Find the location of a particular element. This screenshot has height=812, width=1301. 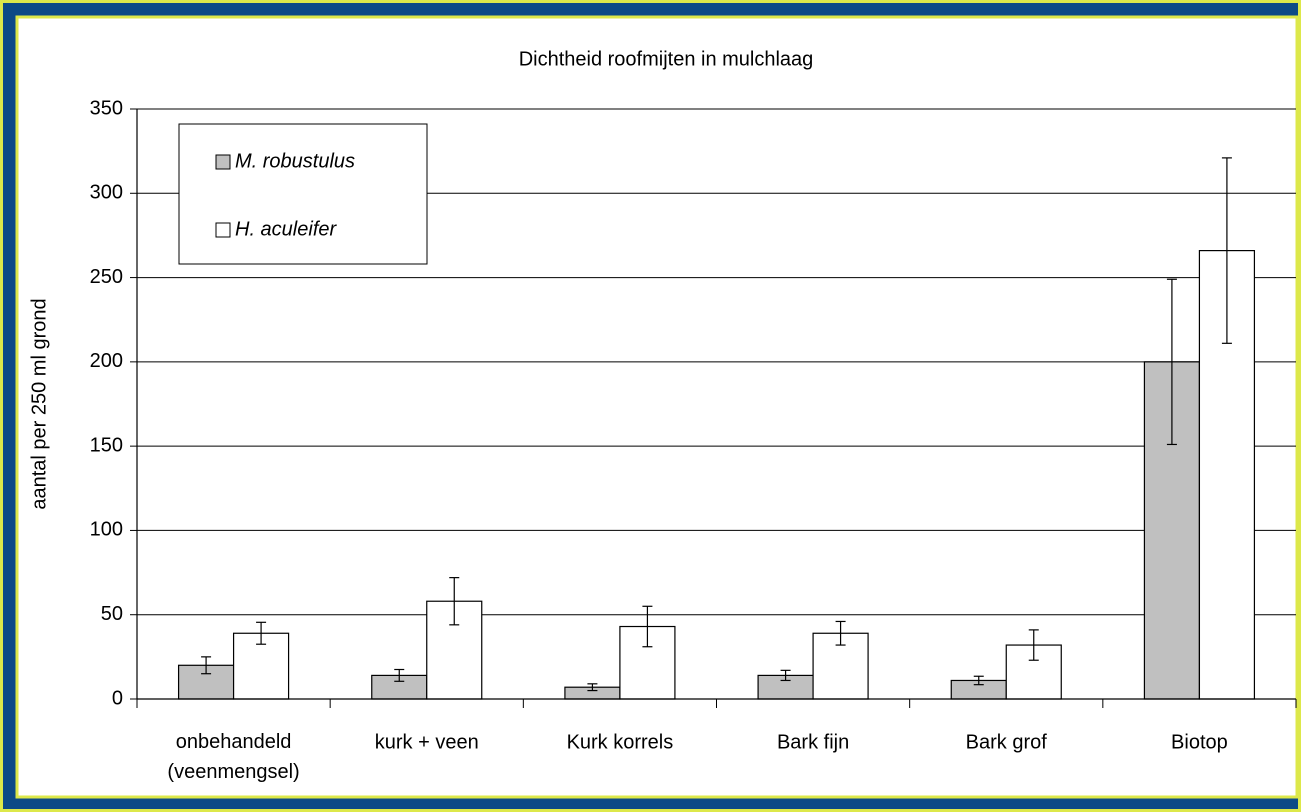

x-tick-label-line: (veenmengsel) is located at coordinates (233, 772).